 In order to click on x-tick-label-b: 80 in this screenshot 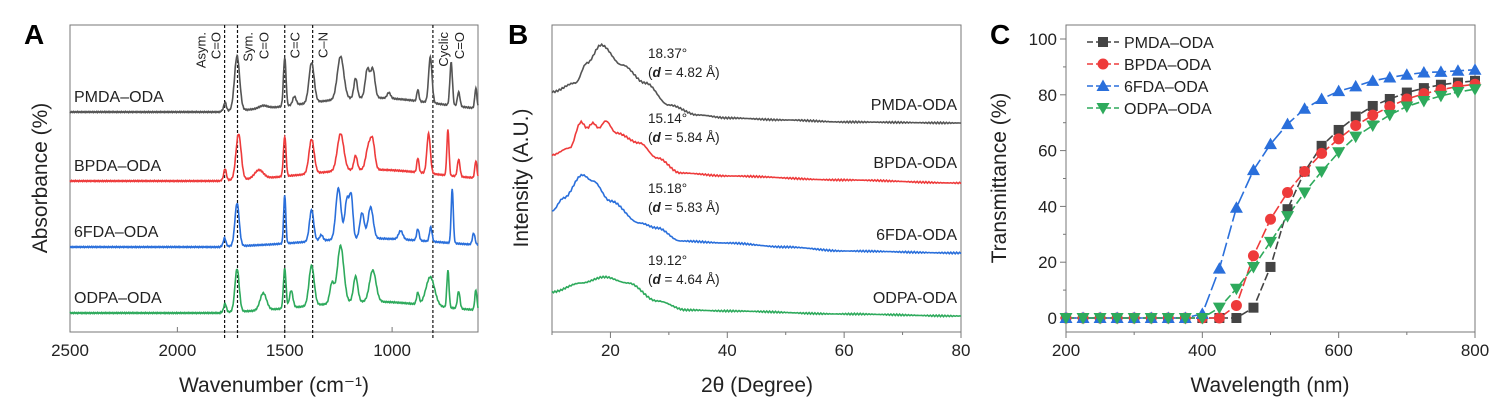, I will do `click(961, 350)`.